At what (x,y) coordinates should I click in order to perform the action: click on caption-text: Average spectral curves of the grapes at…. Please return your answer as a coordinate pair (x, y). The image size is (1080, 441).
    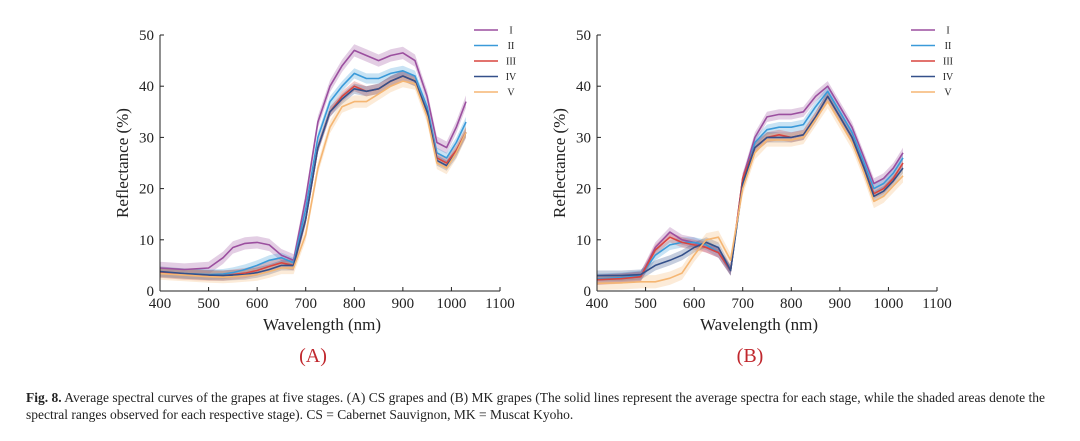
    Looking at the image, I should click on (535, 406).